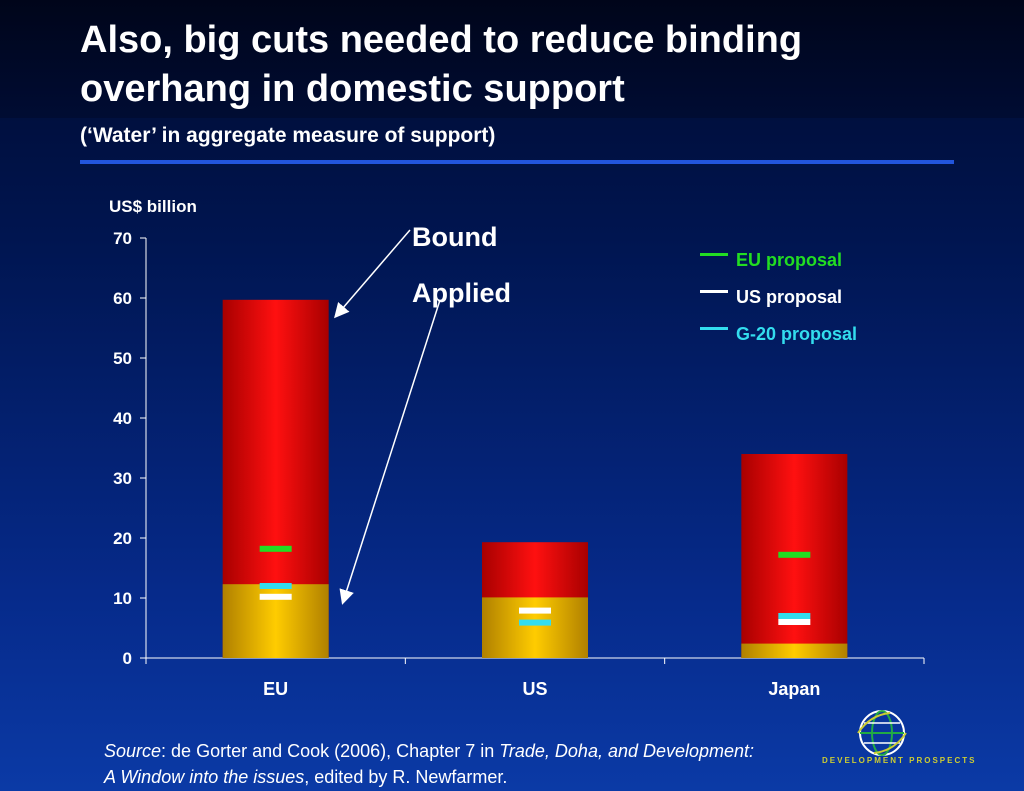 Image resolution: width=1024 pixels, height=791 pixels. What do you see at coordinates (797, 334) in the screenshot?
I see `legend-label-g20: G-20 proposal` at bounding box center [797, 334].